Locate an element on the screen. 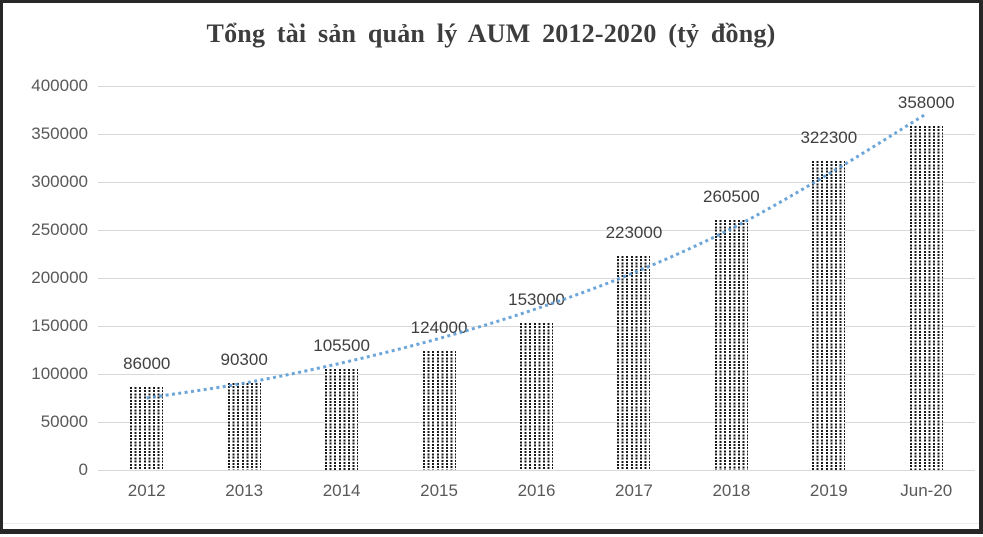  chart-bottom-edge is located at coordinates (491, 523).